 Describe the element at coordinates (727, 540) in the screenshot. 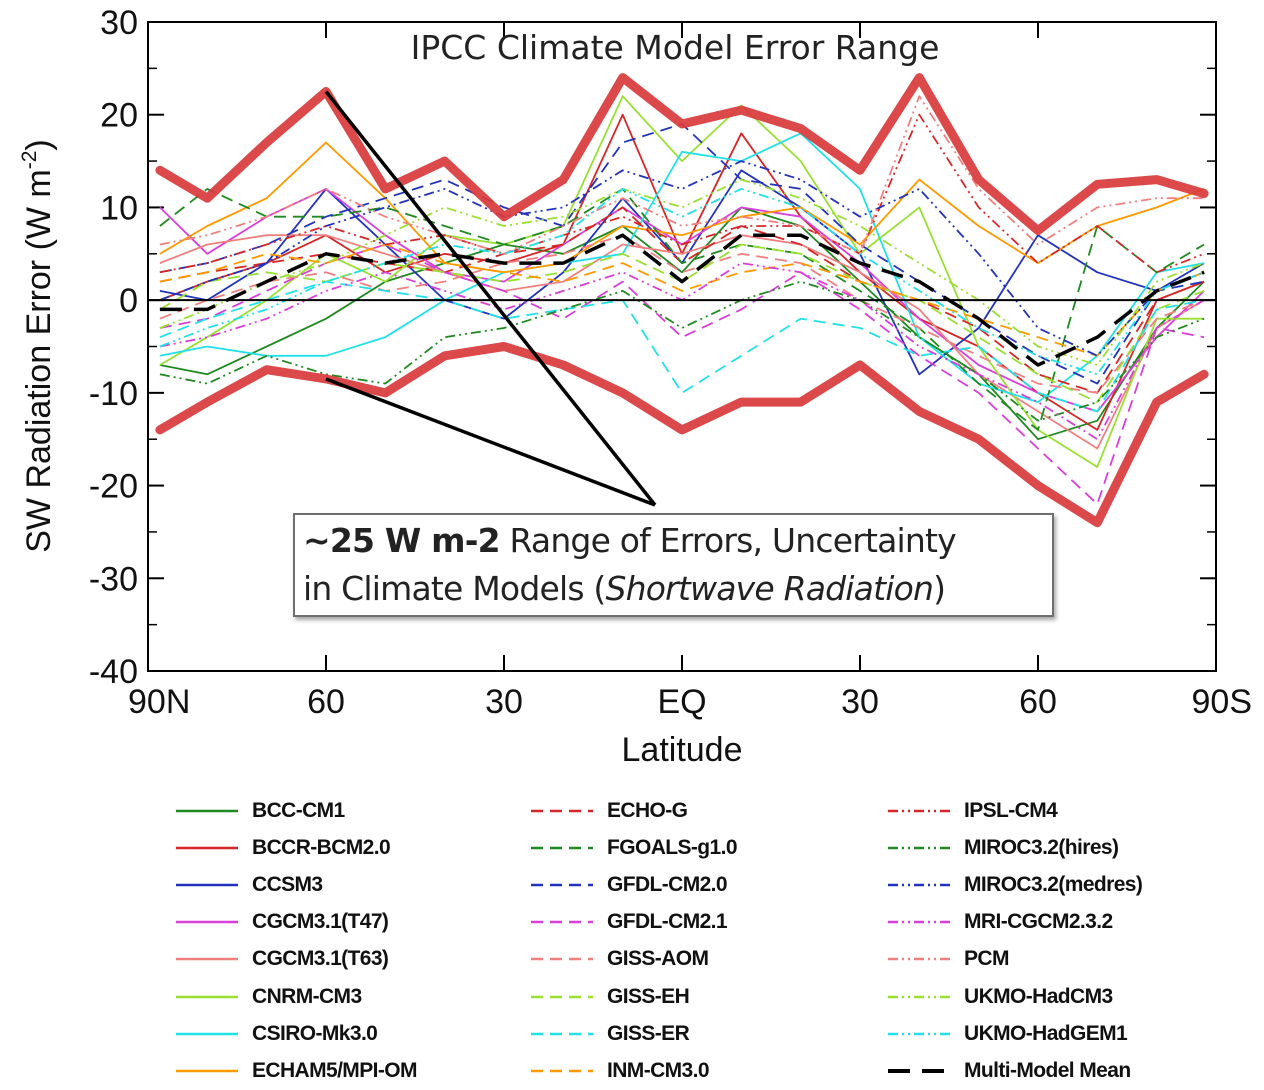

I see `annotation-line1: Range of Errors, Uncertainty` at that location.